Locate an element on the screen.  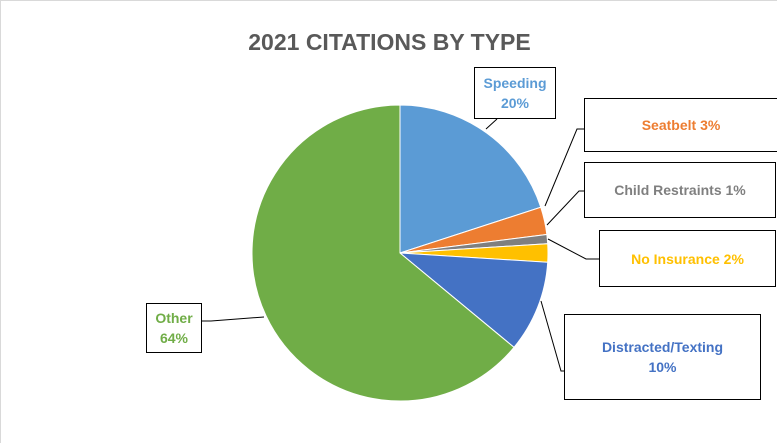
leader-line-seatbelt is located at coordinates (564, 167).